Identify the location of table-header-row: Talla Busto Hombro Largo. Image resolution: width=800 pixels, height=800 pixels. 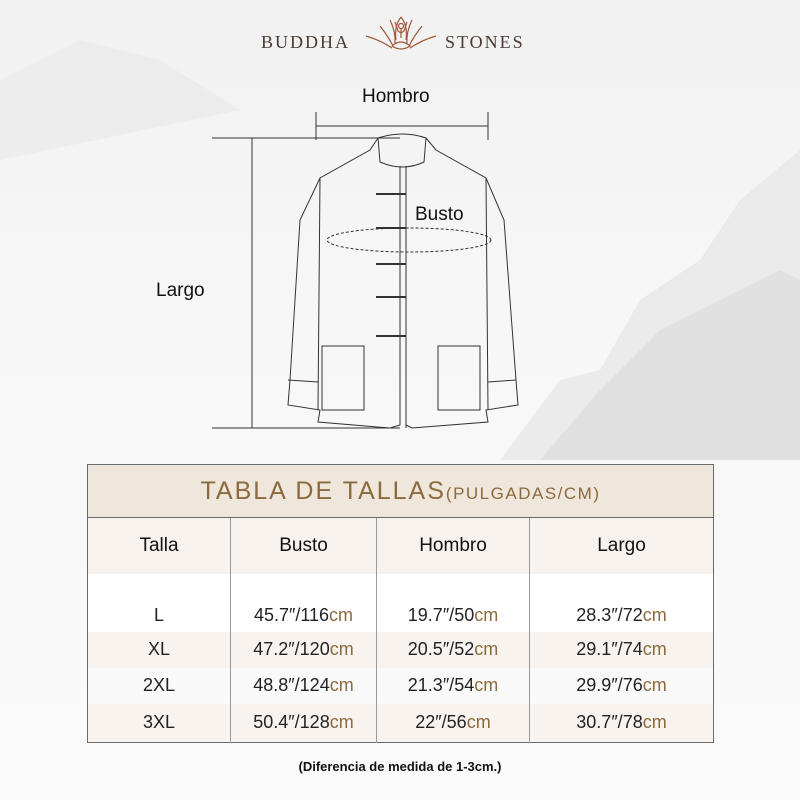
(400, 545).